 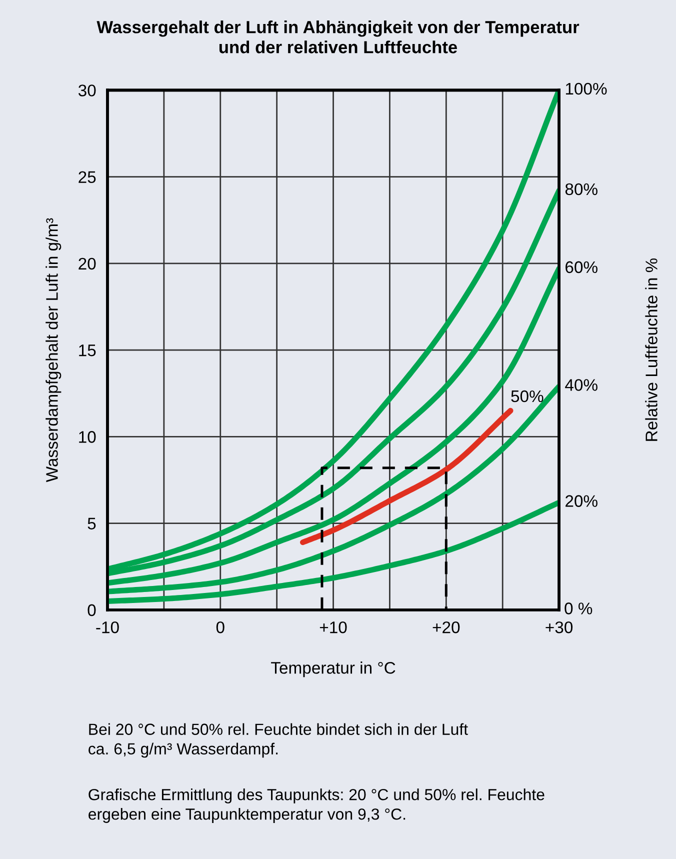 I want to click on y-tick-label: 30, so click(x=87, y=90).